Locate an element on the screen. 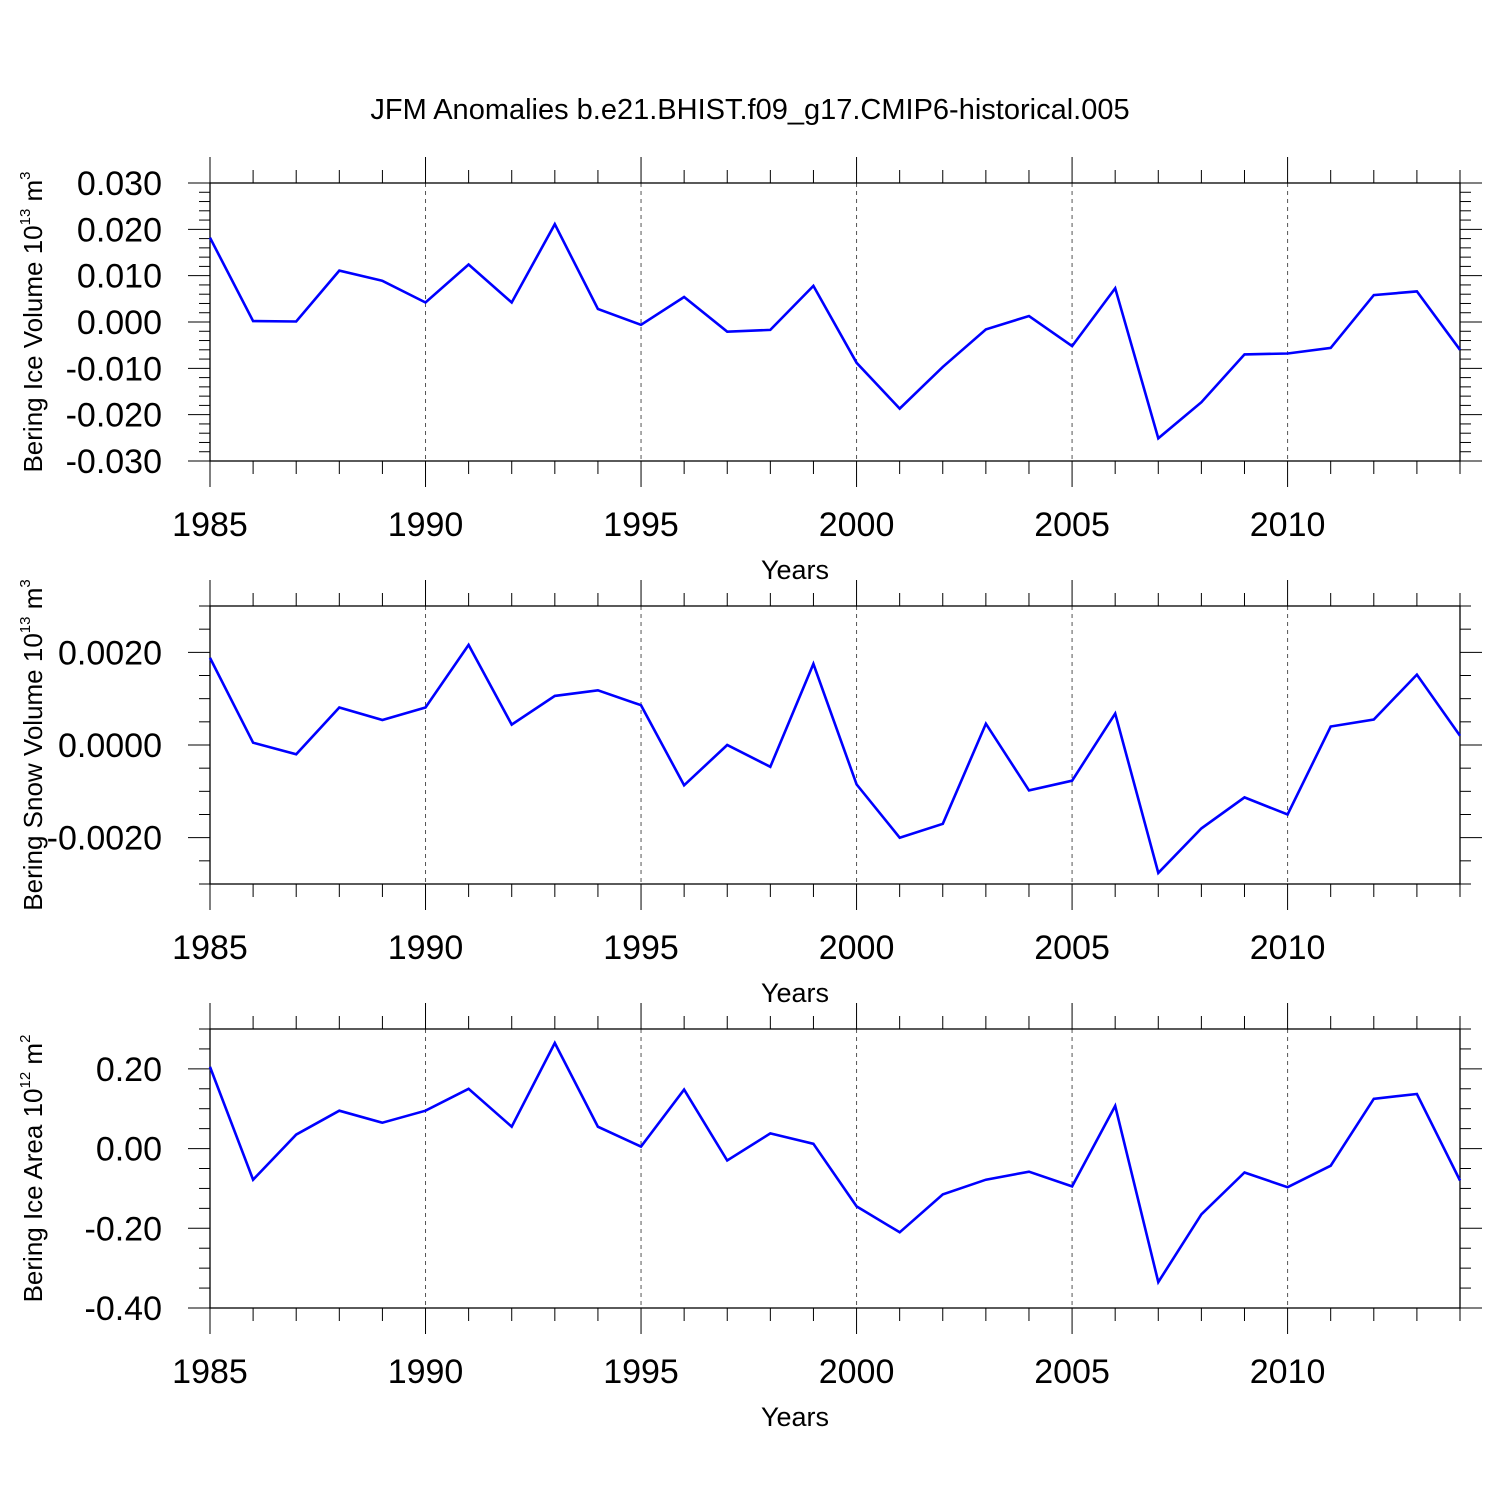 The width and height of the screenshot is (1500, 1500). y-axis-label: Bering Snow Volume 1013 m3 is located at coordinates (32, 744).